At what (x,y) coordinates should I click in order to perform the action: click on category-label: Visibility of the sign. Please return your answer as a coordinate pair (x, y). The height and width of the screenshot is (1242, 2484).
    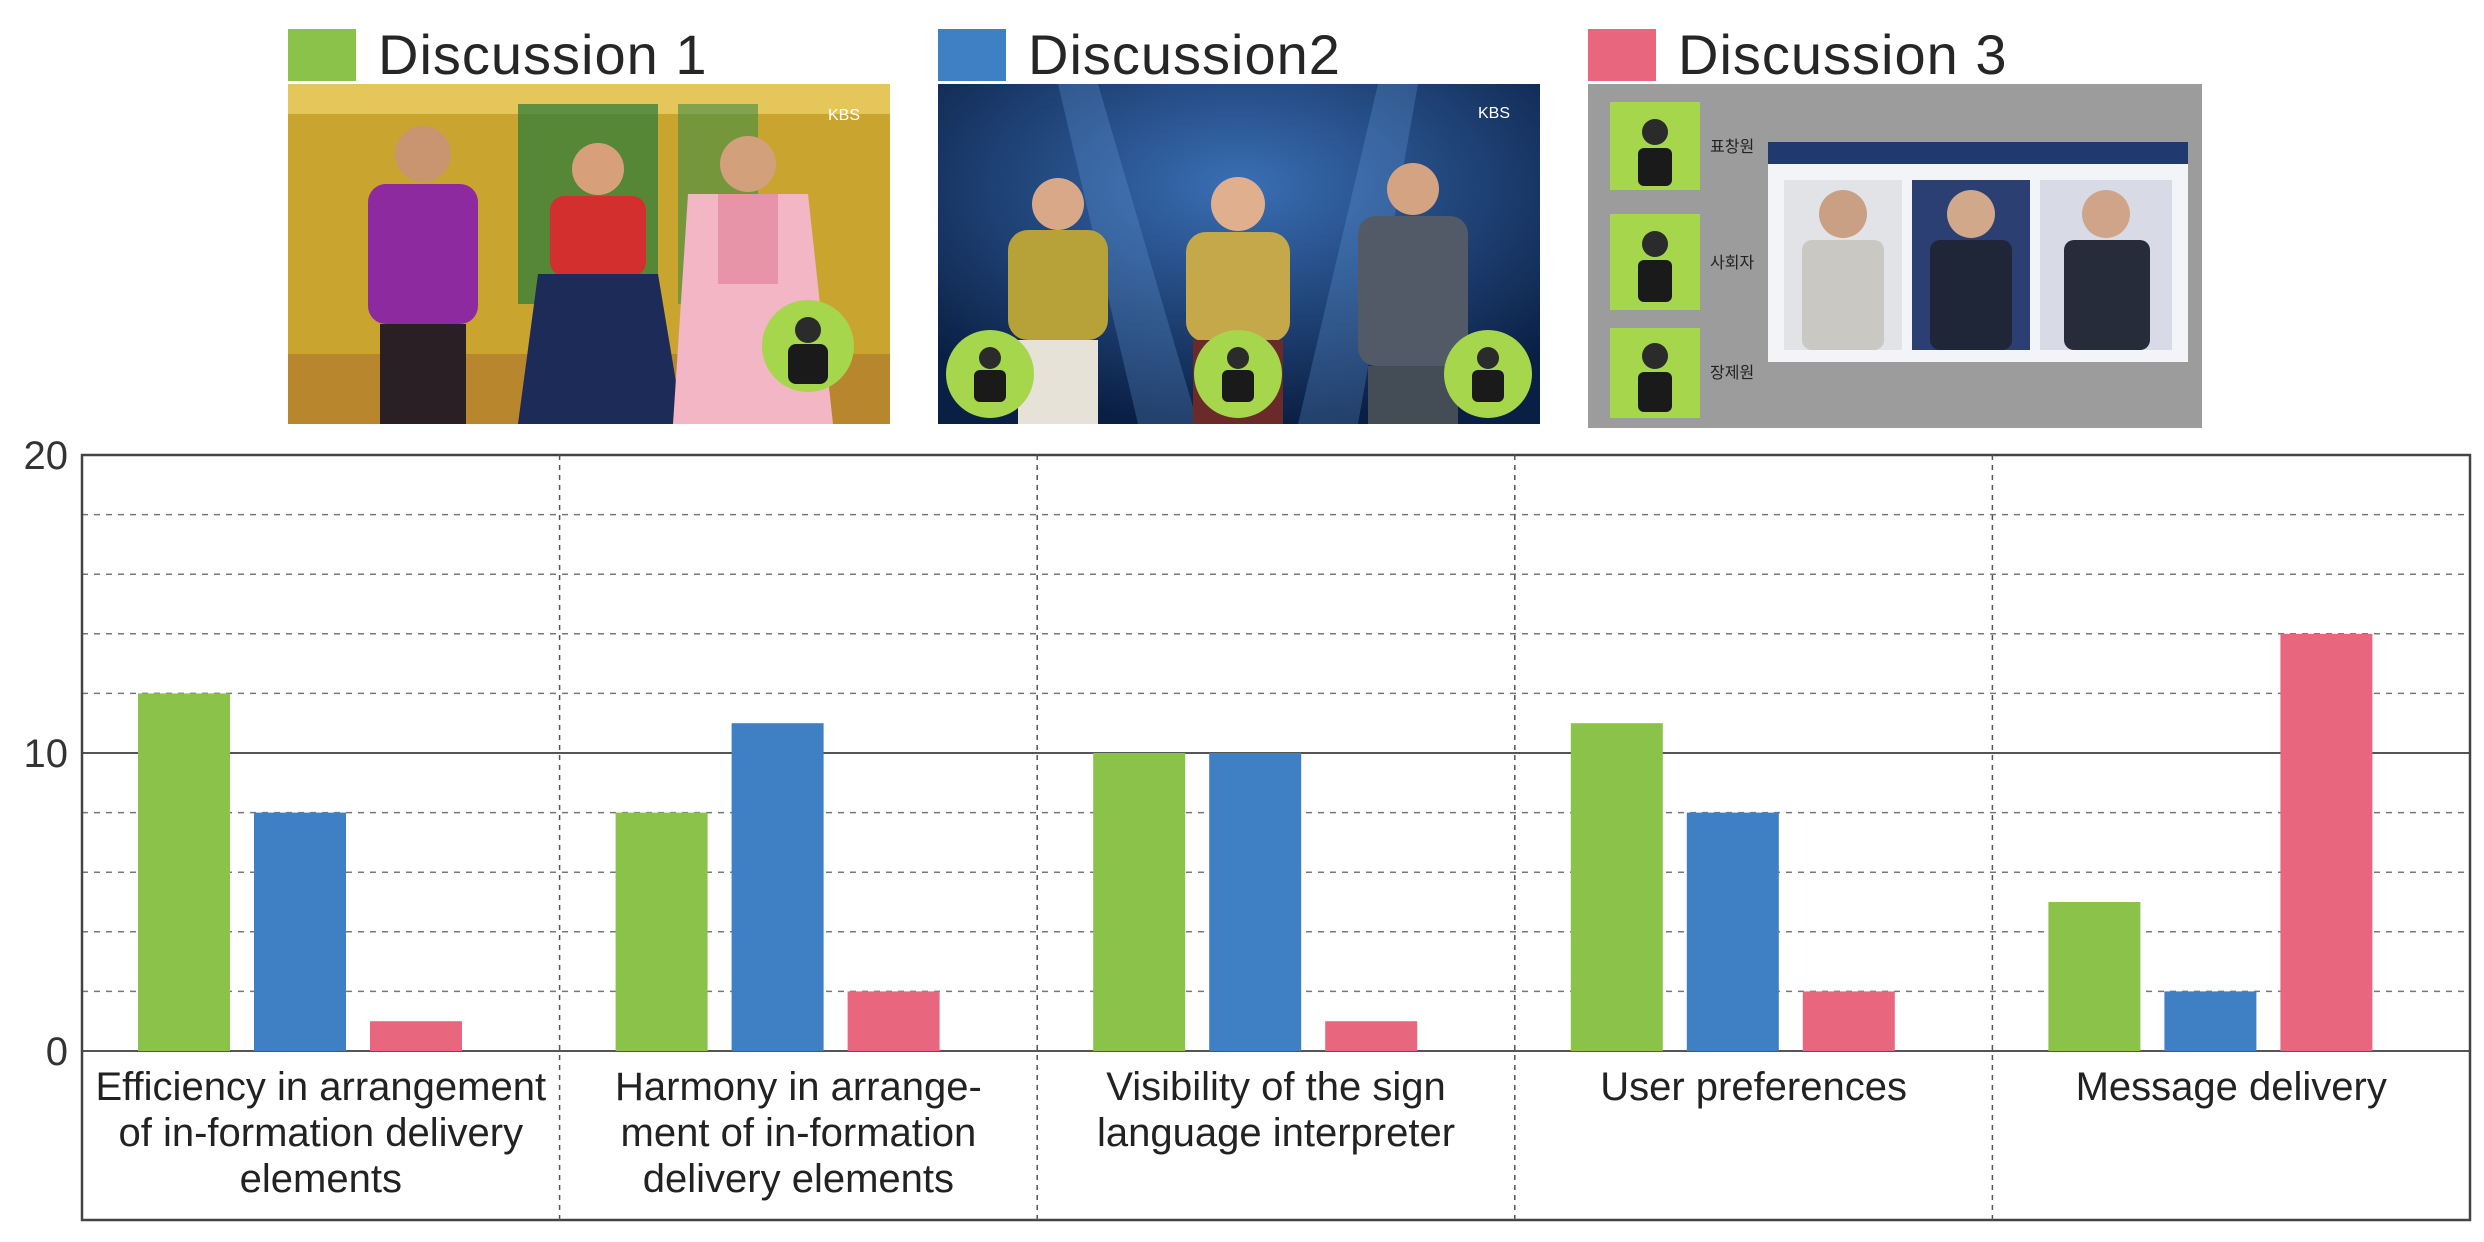
    Looking at the image, I should click on (1275, 1087).